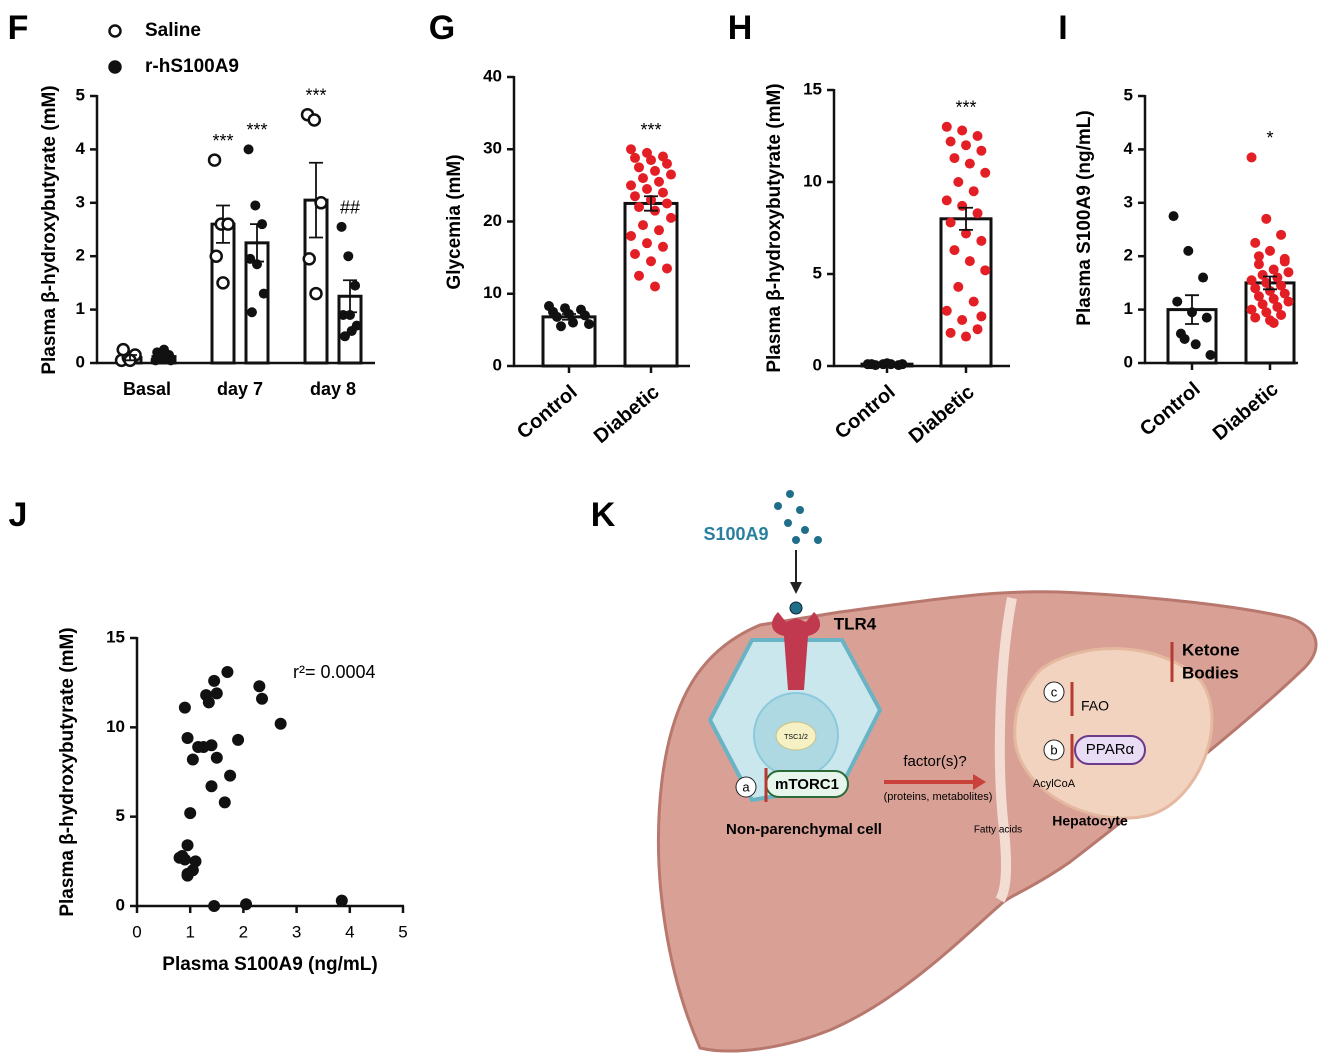 The width and height of the screenshot is (1332, 1060). Describe the element at coordinates (18, 28) in the screenshot. I see `panel-label: F` at that location.